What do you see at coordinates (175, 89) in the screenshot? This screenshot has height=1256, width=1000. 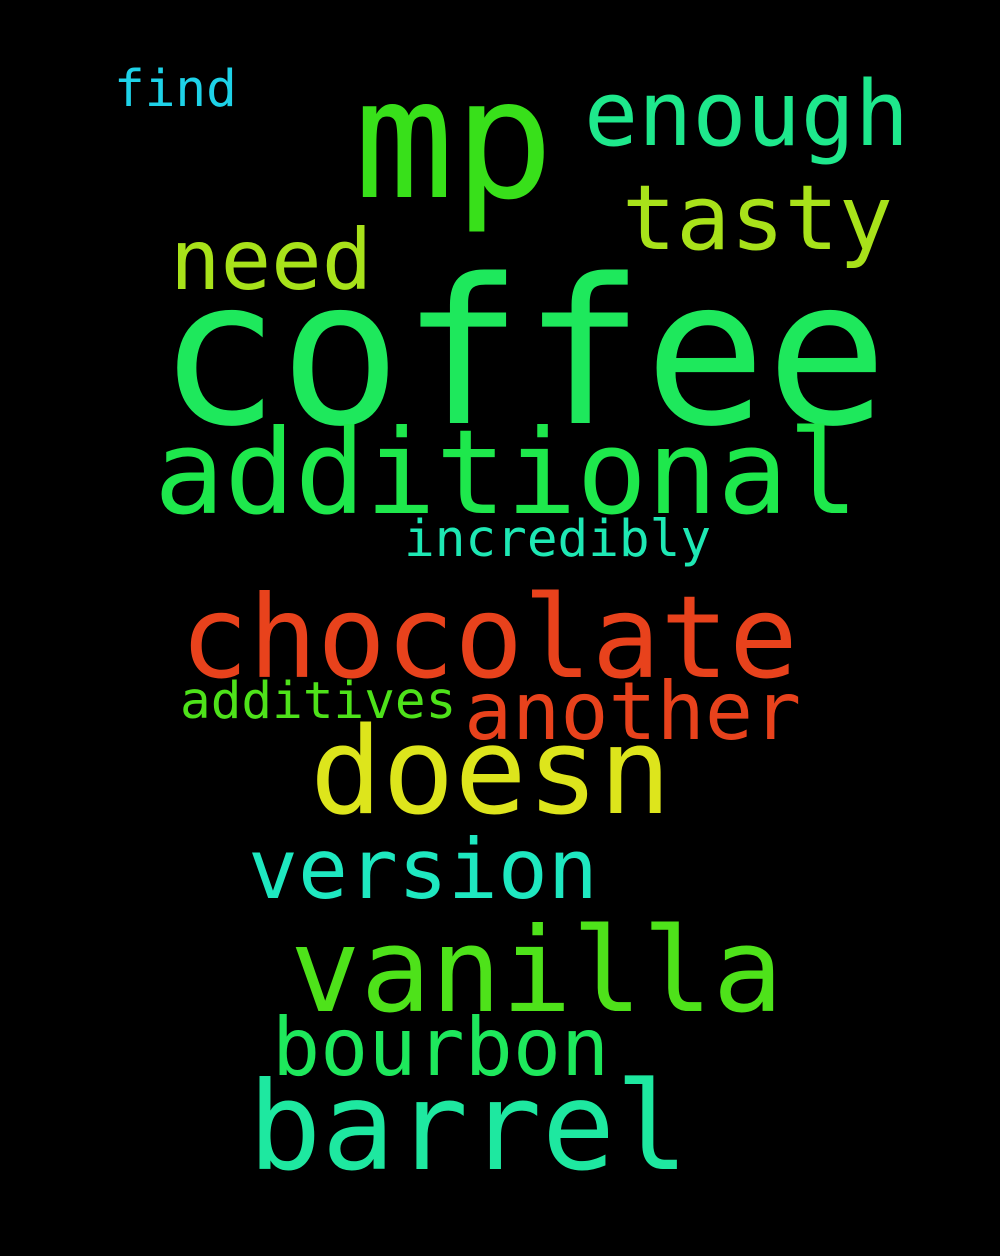 I see `word-find: find` at bounding box center [175, 89].